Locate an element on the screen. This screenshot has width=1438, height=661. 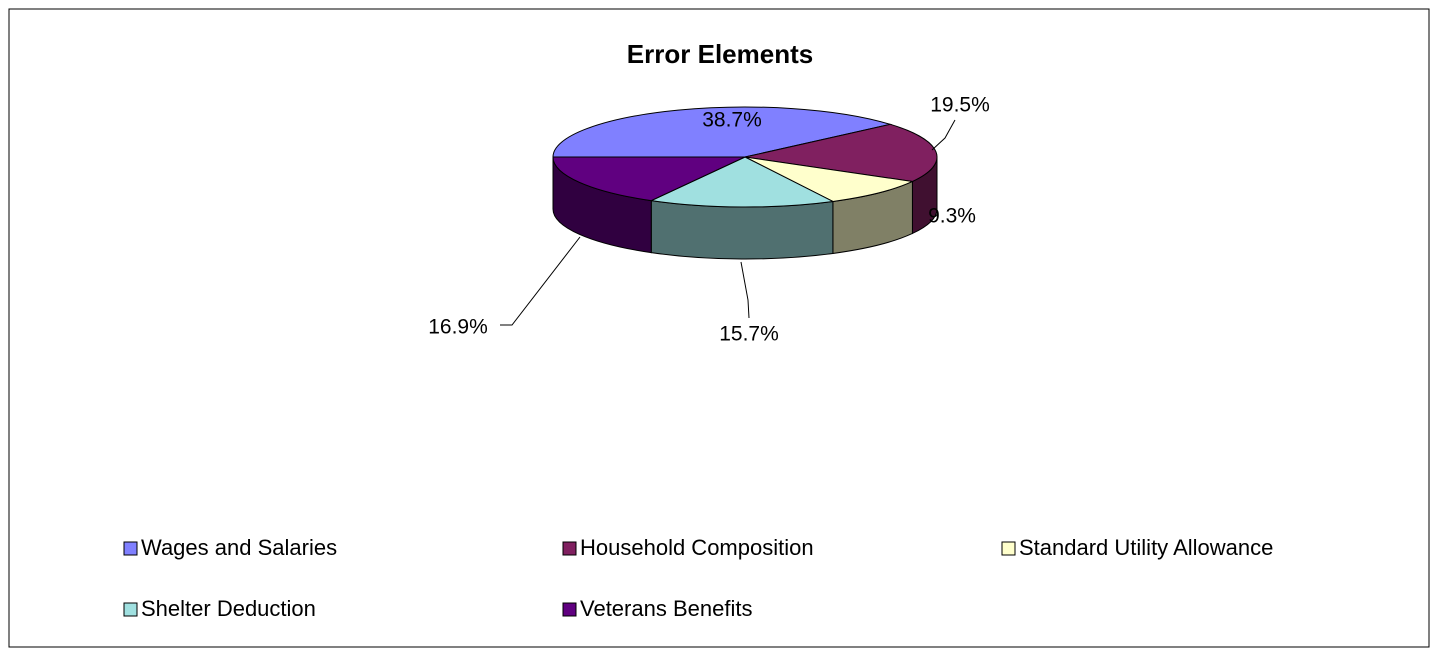
data-label: 9.3% is located at coordinates (952, 216).